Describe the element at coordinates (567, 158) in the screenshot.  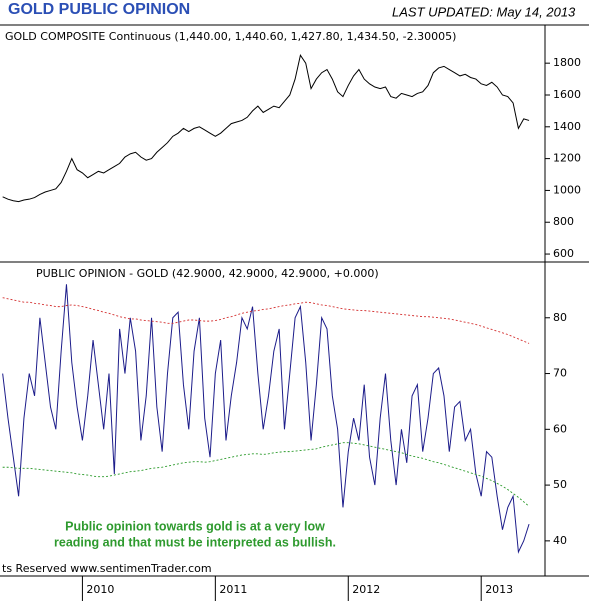
I see `y-tick-label: 1200` at that location.